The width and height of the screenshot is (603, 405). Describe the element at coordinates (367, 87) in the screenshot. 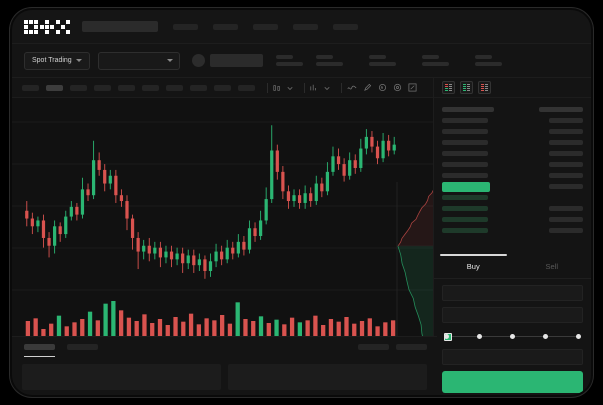

I see `pencil-icon` at that location.